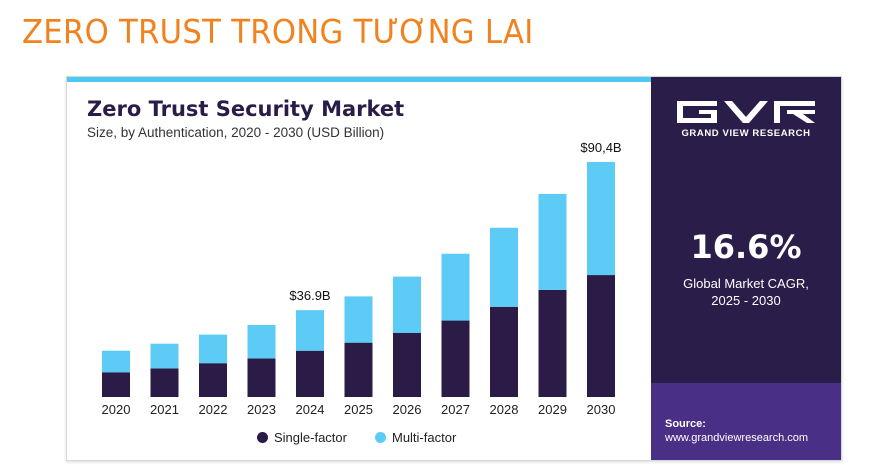  Describe the element at coordinates (407, 304) in the screenshot. I see `bar-multi-factor-2026` at that location.